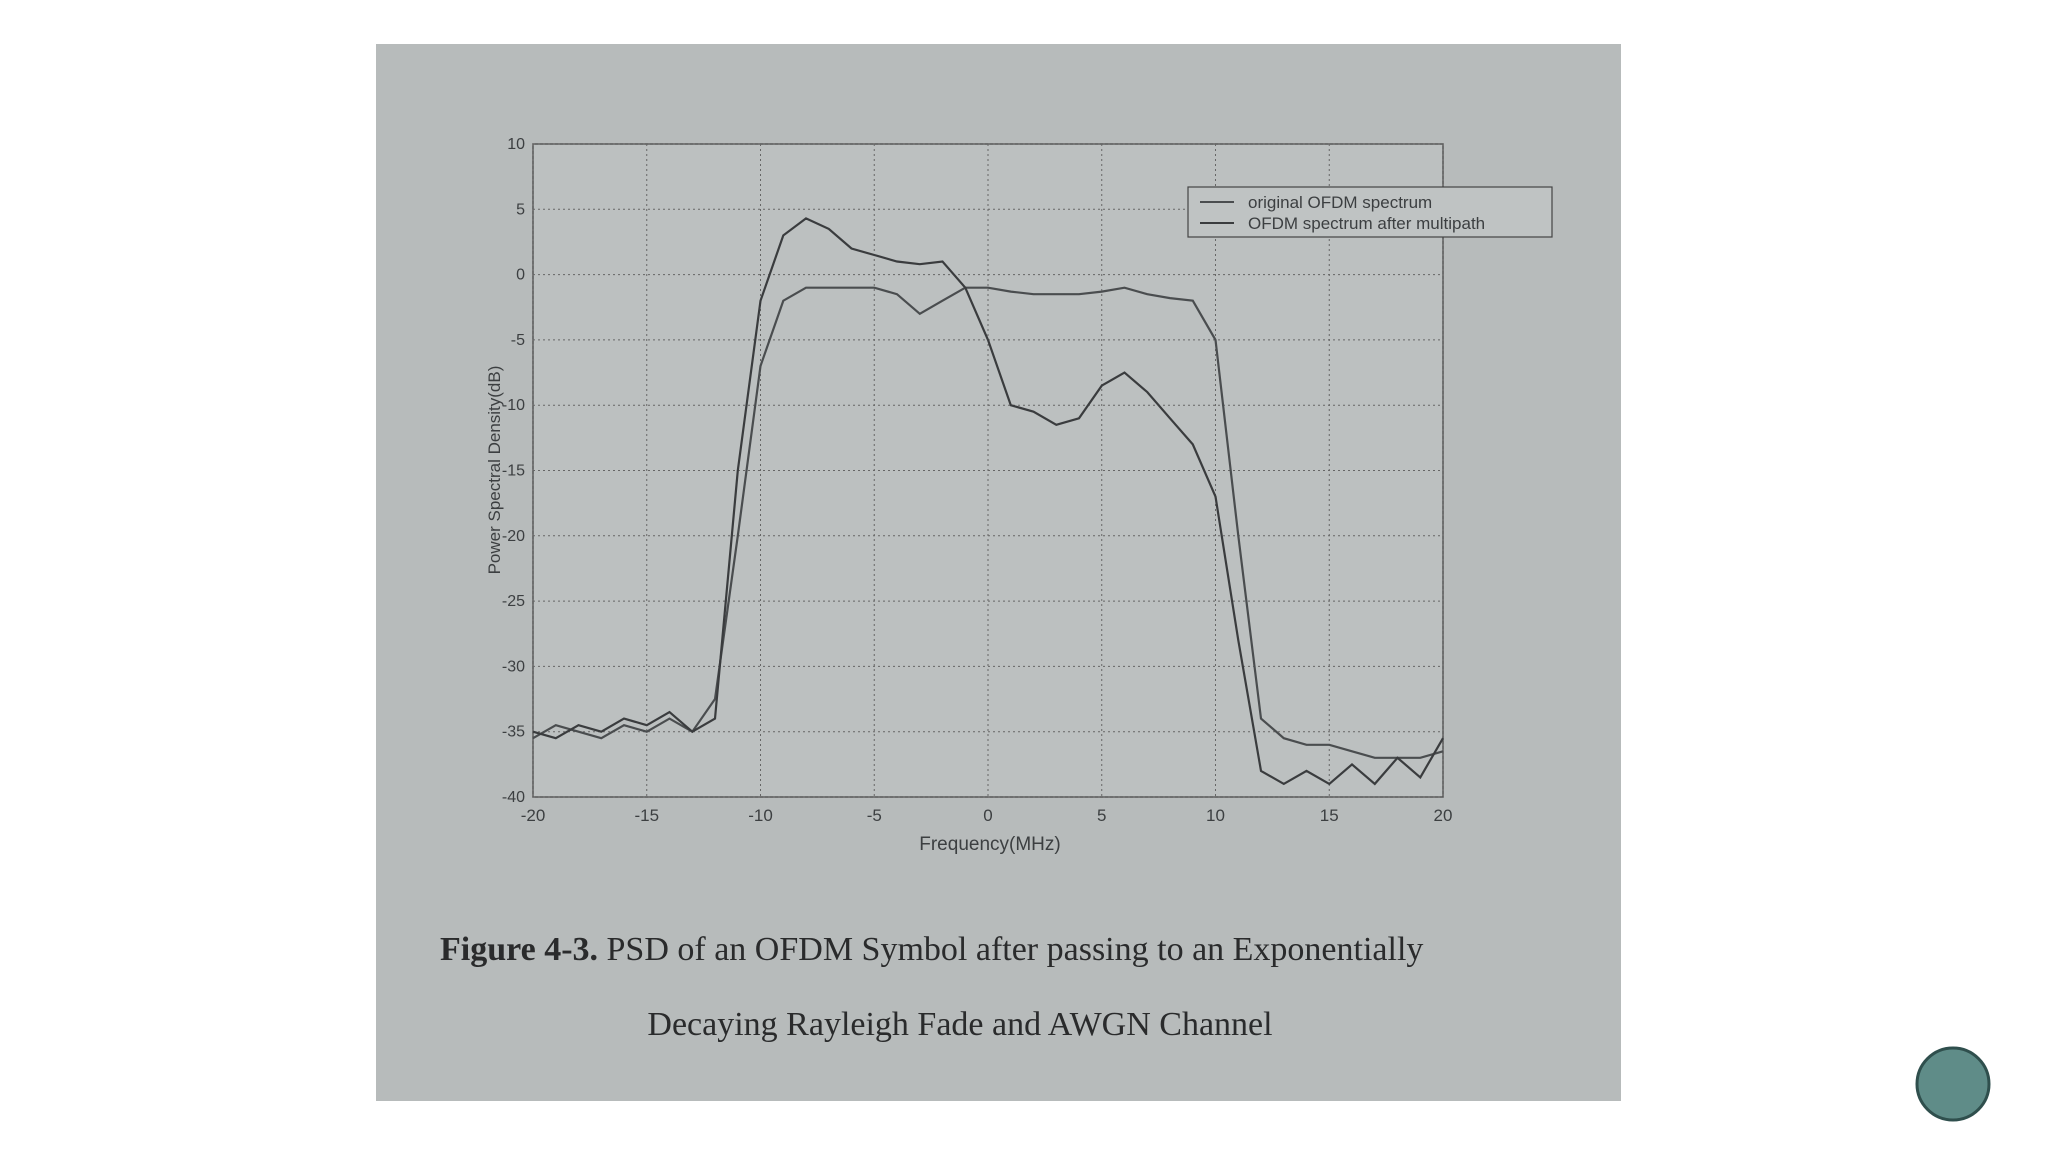  Describe the element at coordinates (516, 144) in the screenshot. I see `y-tick-label: 10` at that location.